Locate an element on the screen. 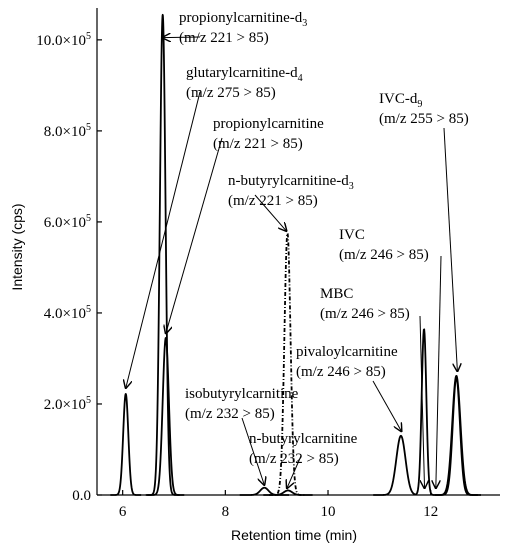 This screenshot has width=508, height=550. annotation-text: (m/z 255 > 85) is located at coordinates (424, 119).